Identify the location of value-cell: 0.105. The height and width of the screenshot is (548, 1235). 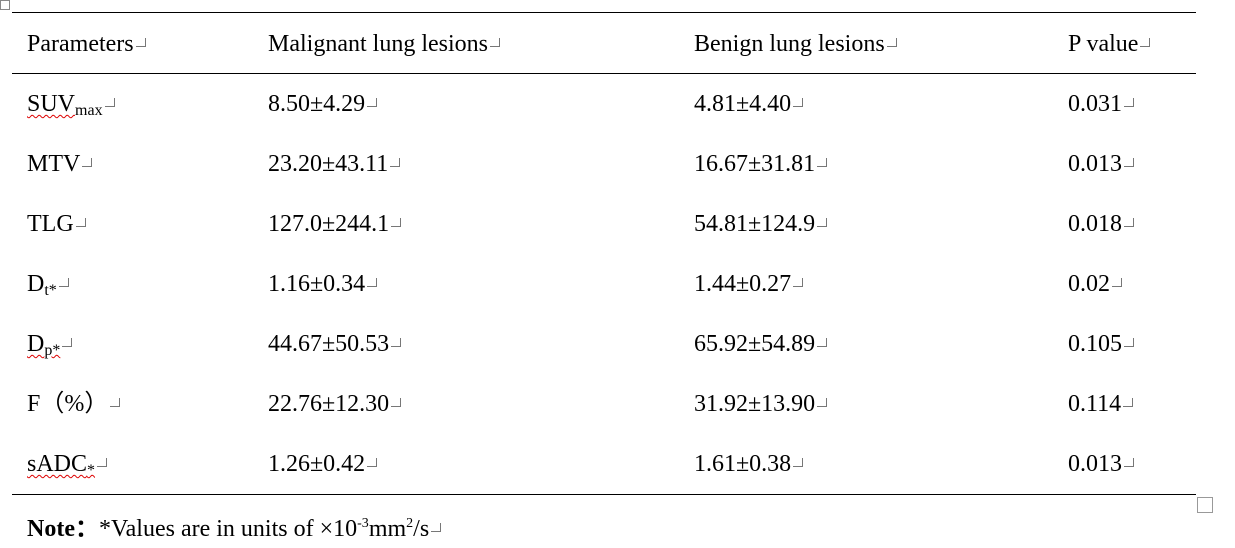
(1101, 344).